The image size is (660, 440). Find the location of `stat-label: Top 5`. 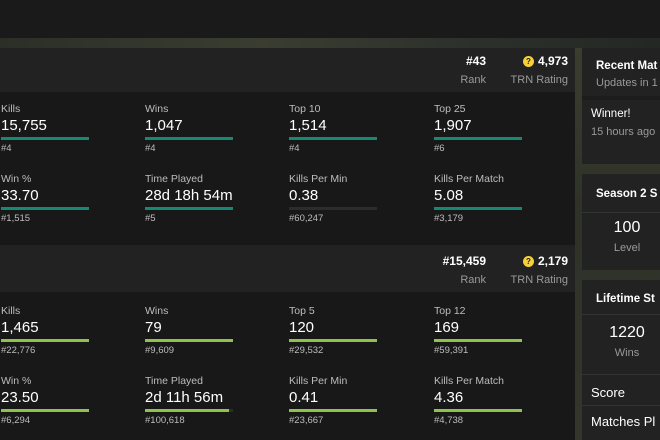

stat-label: Top 5 is located at coordinates (302, 311).